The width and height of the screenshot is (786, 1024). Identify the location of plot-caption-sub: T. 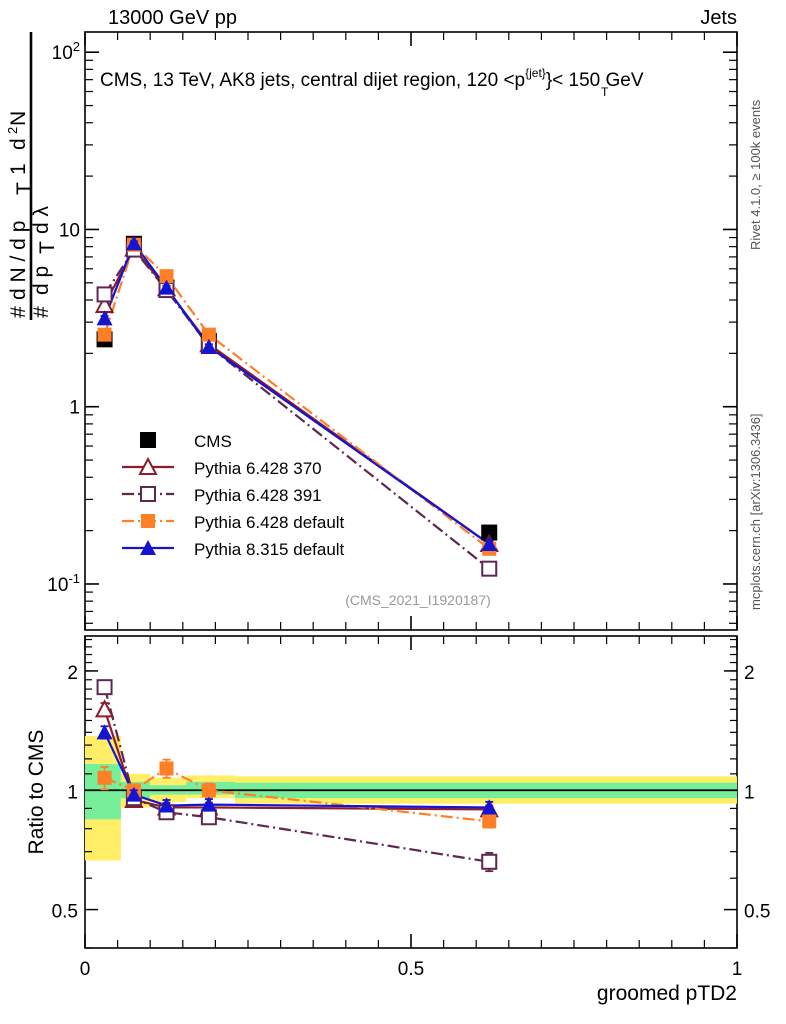
(605, 92).